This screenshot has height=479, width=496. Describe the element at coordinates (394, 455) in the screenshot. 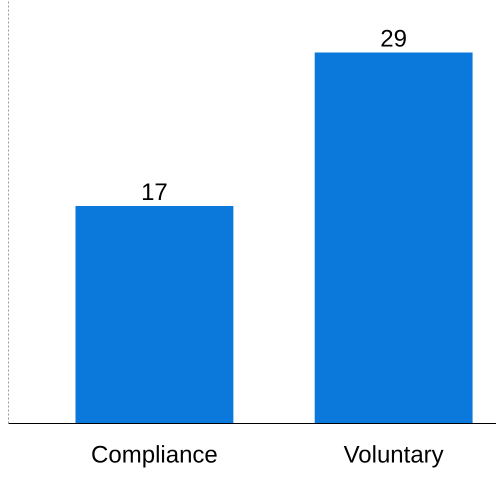

I see `x-tick-label: Voluntary` at that location.